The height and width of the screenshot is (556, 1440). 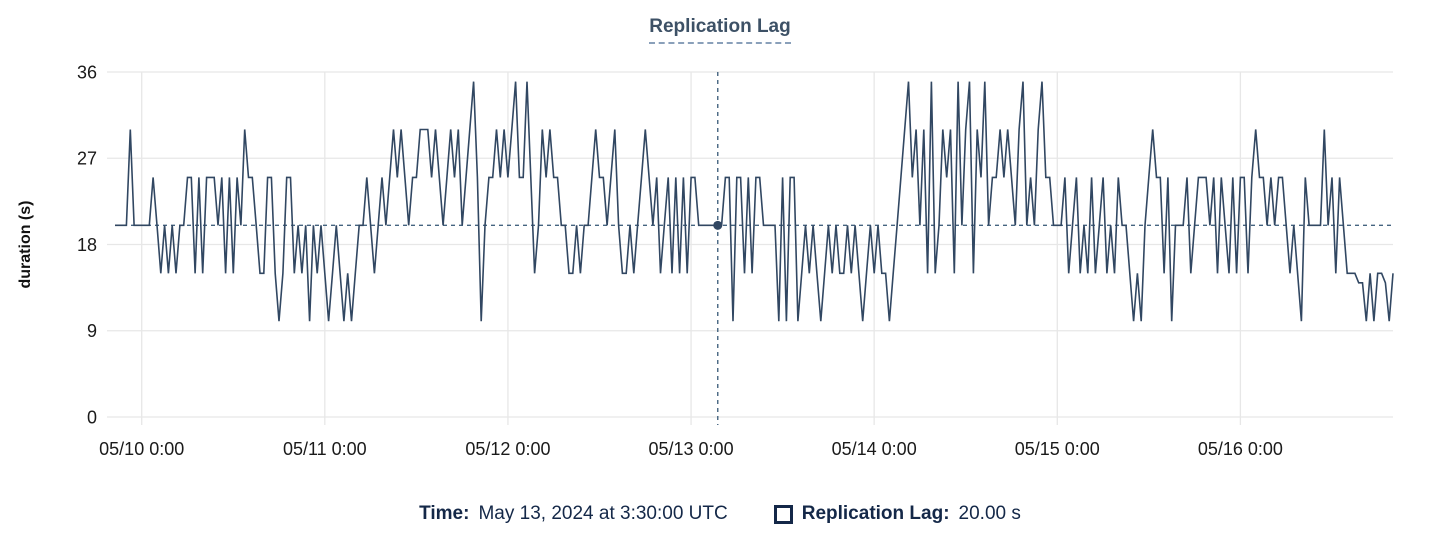 I want to click on x-axis-tick-label: 05/14 0:00, so click(x=874, y=449).